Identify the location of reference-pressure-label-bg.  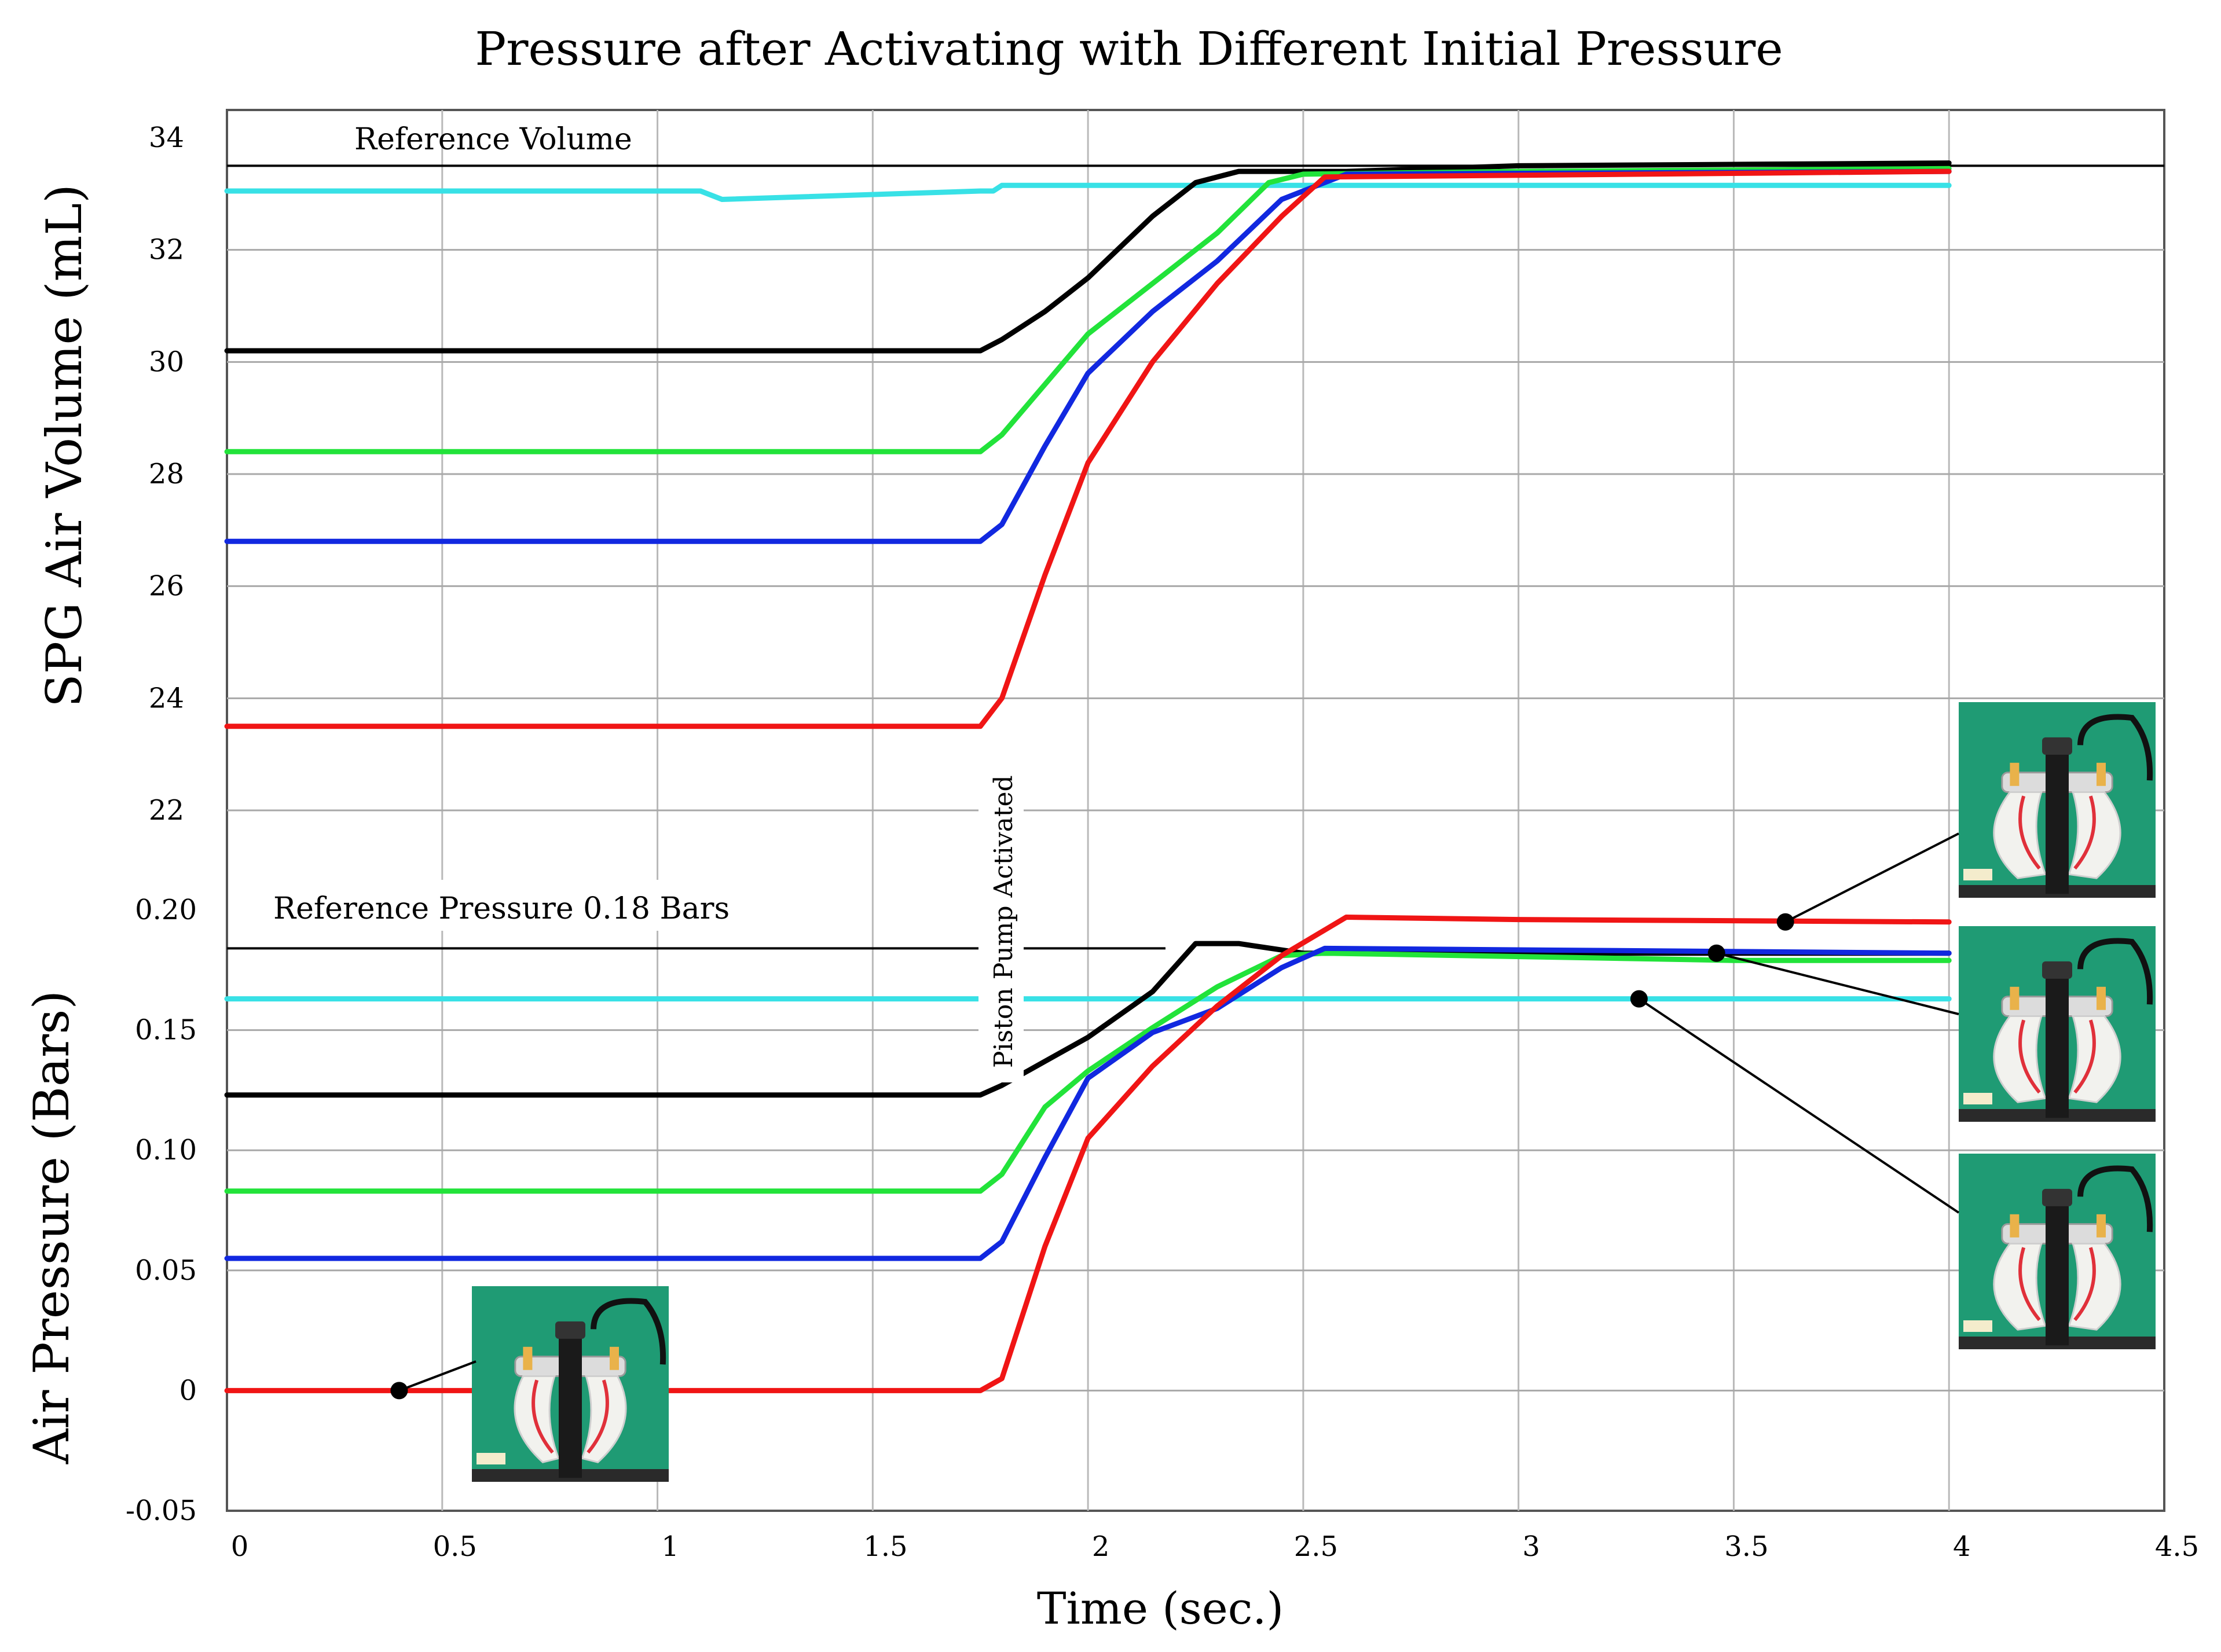
(508, 906).